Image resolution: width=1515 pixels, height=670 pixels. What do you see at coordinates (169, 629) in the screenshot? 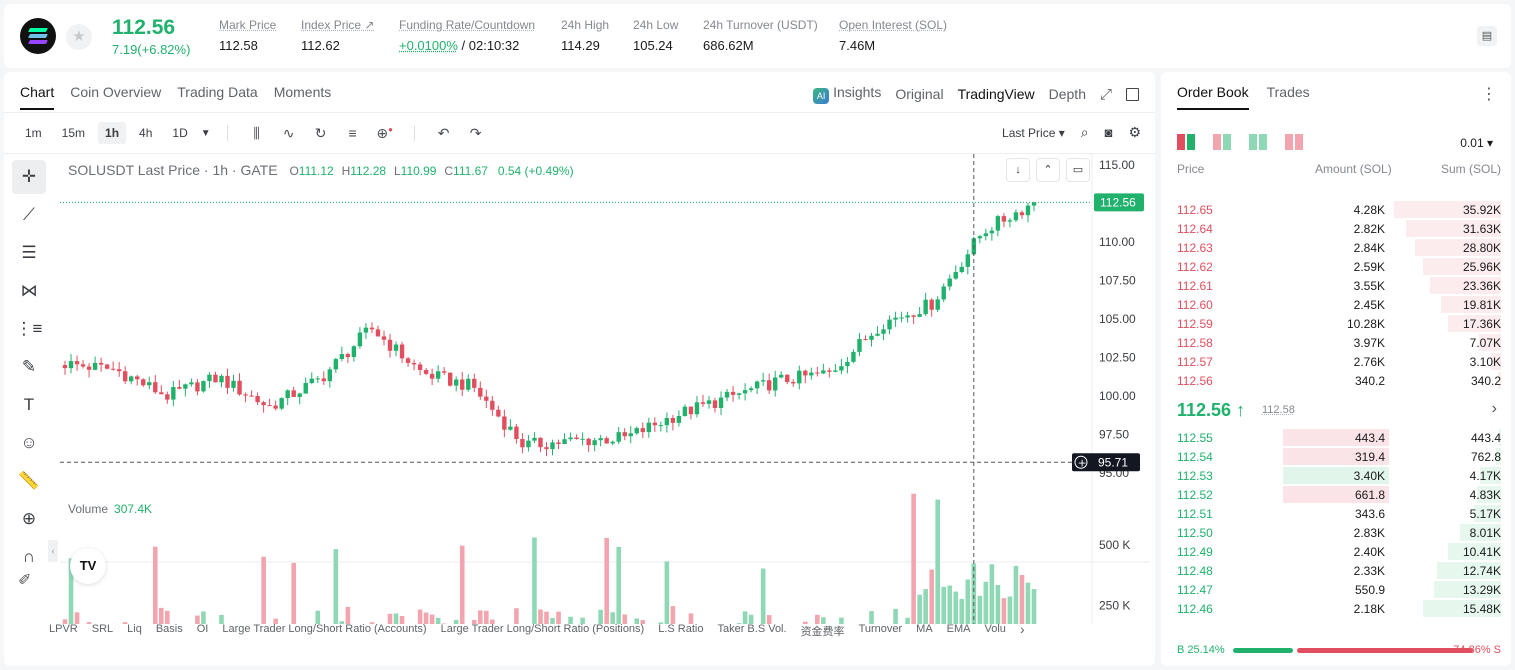
I see `indicator-3: Basis` at bounding box center [169, 629].